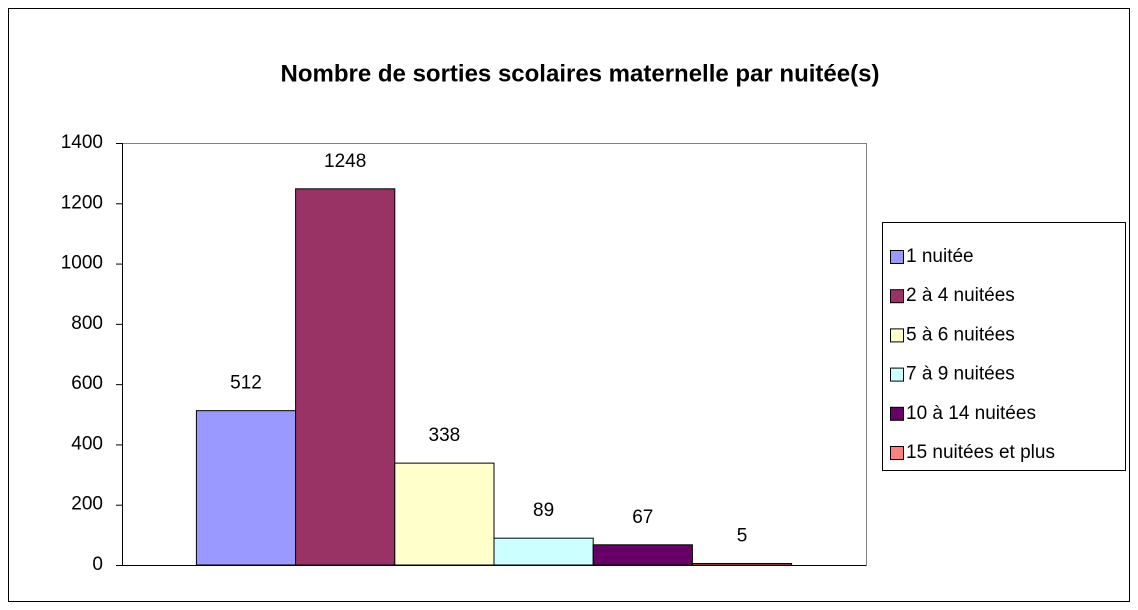 The image size is (1138, 610). I want to click on data-label: 1248, so click(345, 161).